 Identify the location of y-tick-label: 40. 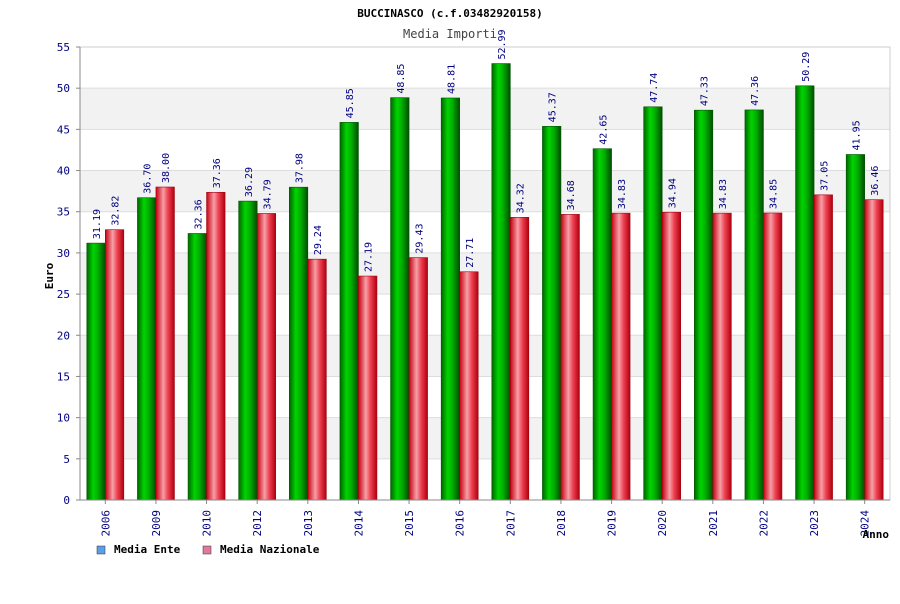
(63, 171).